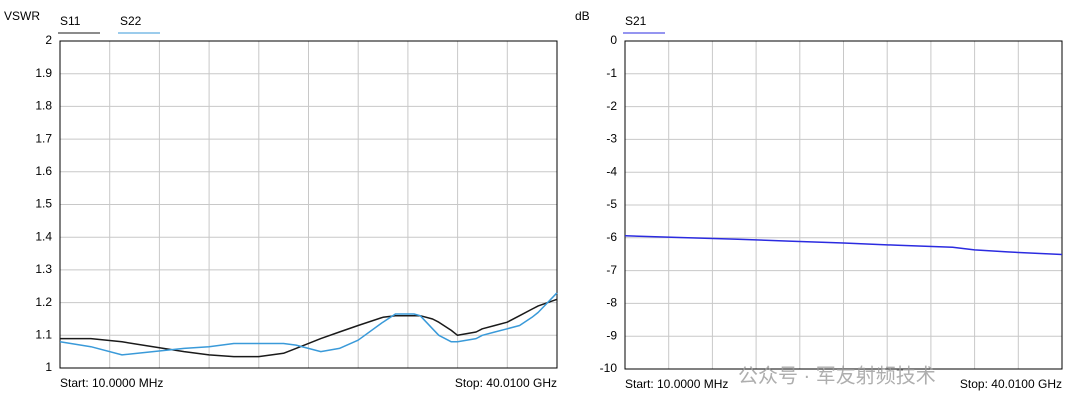  What do you see at coordinates (611, 237) in the screenshot?
I see `y-tick-label: -6` at bounding box center [611, 237].